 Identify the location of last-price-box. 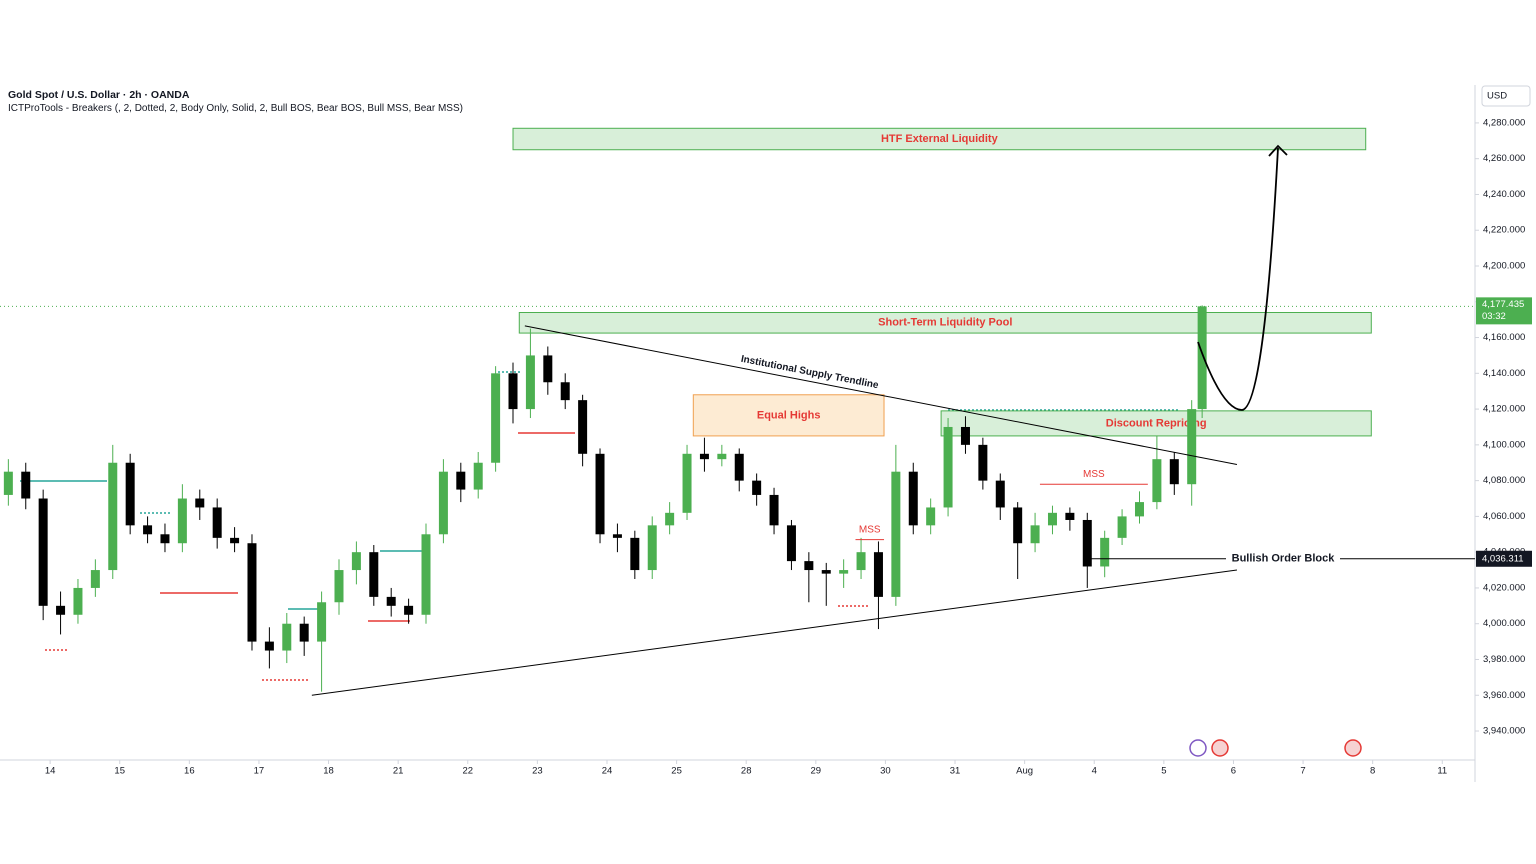
(1504, 311).